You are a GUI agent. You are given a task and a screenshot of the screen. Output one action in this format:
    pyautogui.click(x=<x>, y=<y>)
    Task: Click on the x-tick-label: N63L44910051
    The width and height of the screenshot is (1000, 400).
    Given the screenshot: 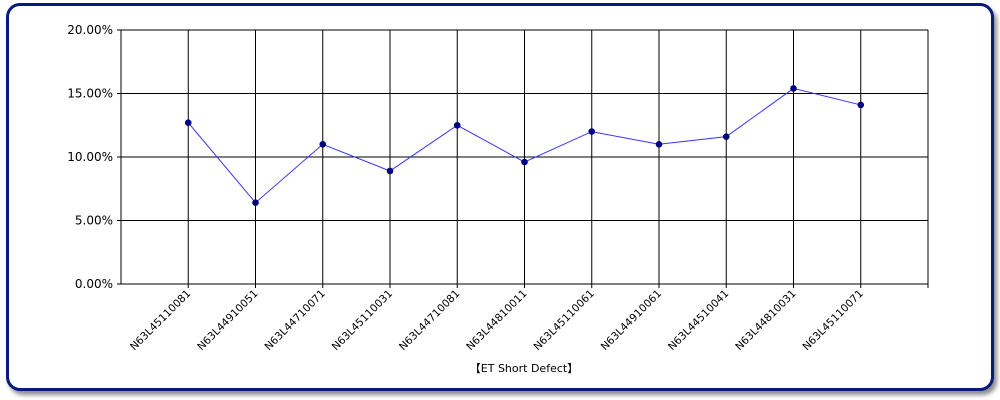 What is the action you would take?
    pyautogui.click(x=227, y=320)
    